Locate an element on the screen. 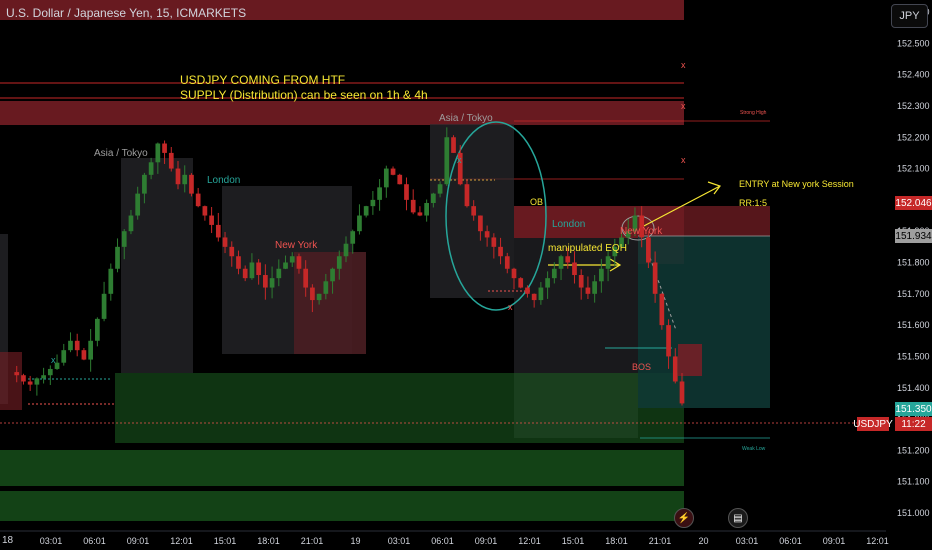 The height and width of the screenshot is (550, 932). x-mark-1: x is located at coordinates (683, 65).